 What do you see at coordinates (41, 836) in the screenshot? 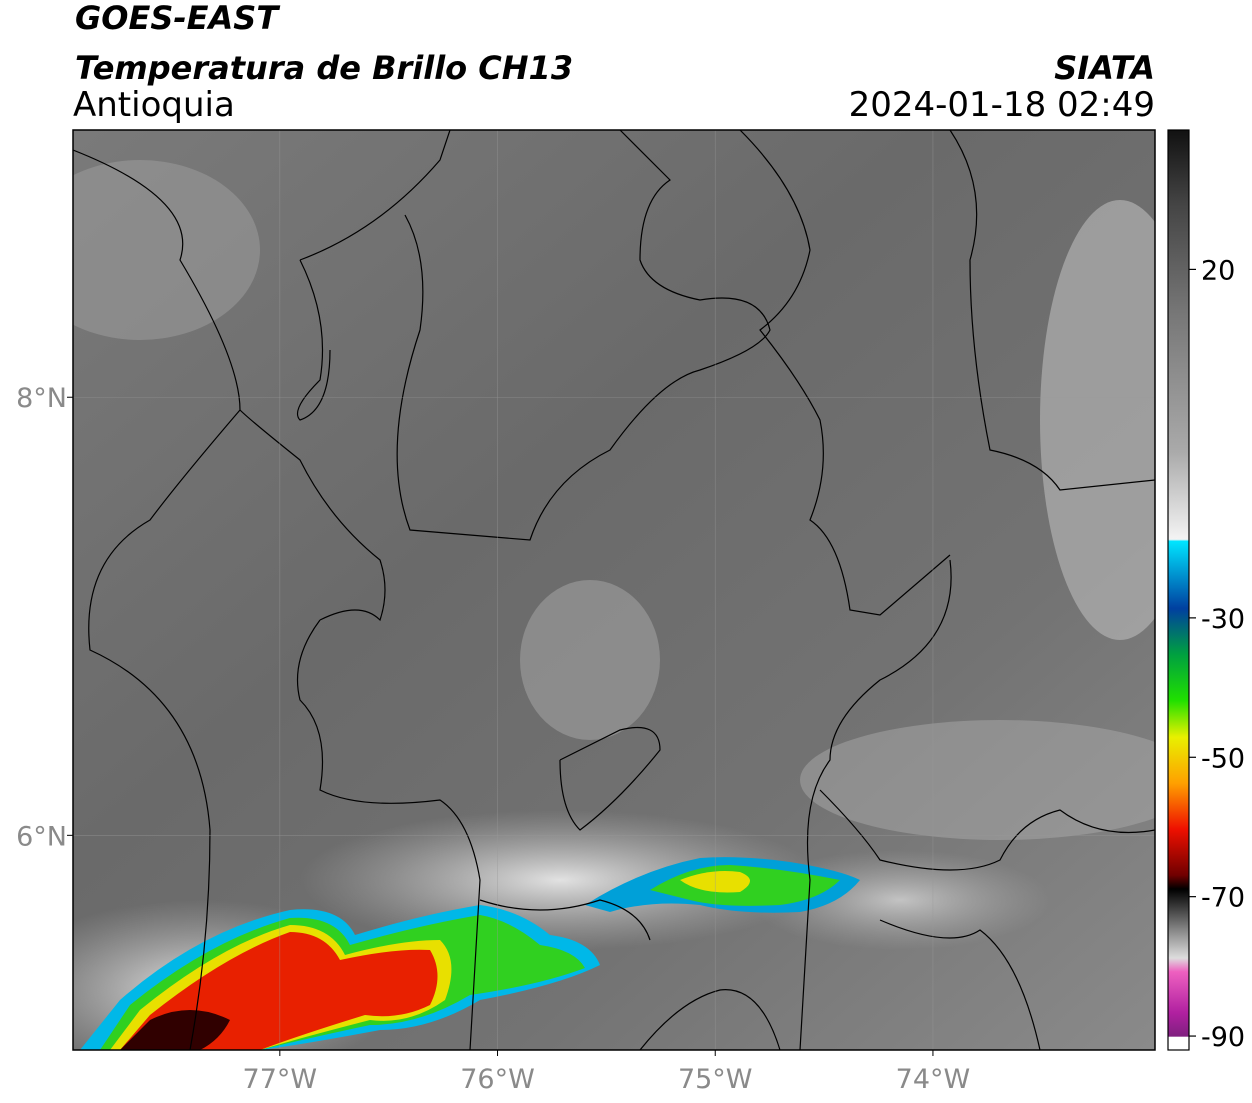
I see `y-tick-label: 6°N` at bounding box center [41, 836].